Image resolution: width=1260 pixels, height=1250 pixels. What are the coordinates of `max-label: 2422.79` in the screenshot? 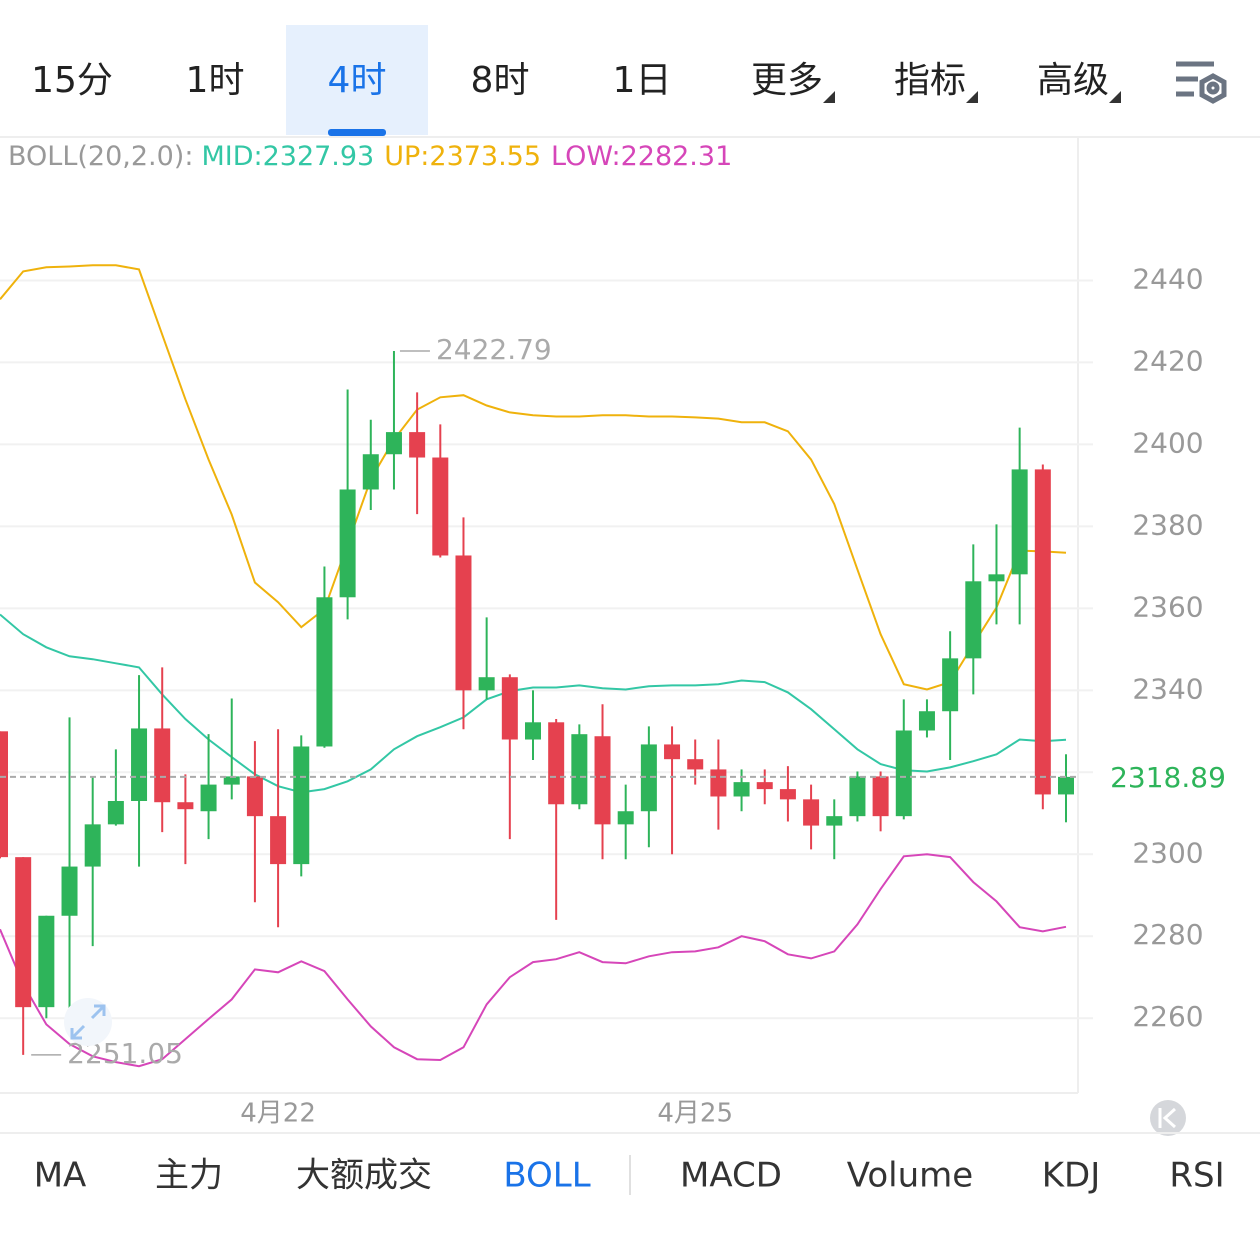 It's located at (494, 349).